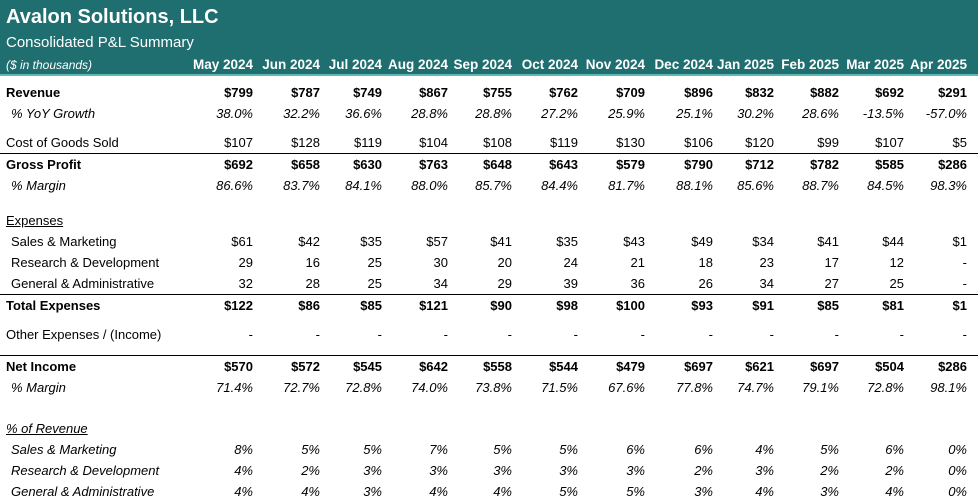 Image resolution: width=978 pixels, height=502 pixels. I want to click on value-cell: 25.1%, so click(694, 113).